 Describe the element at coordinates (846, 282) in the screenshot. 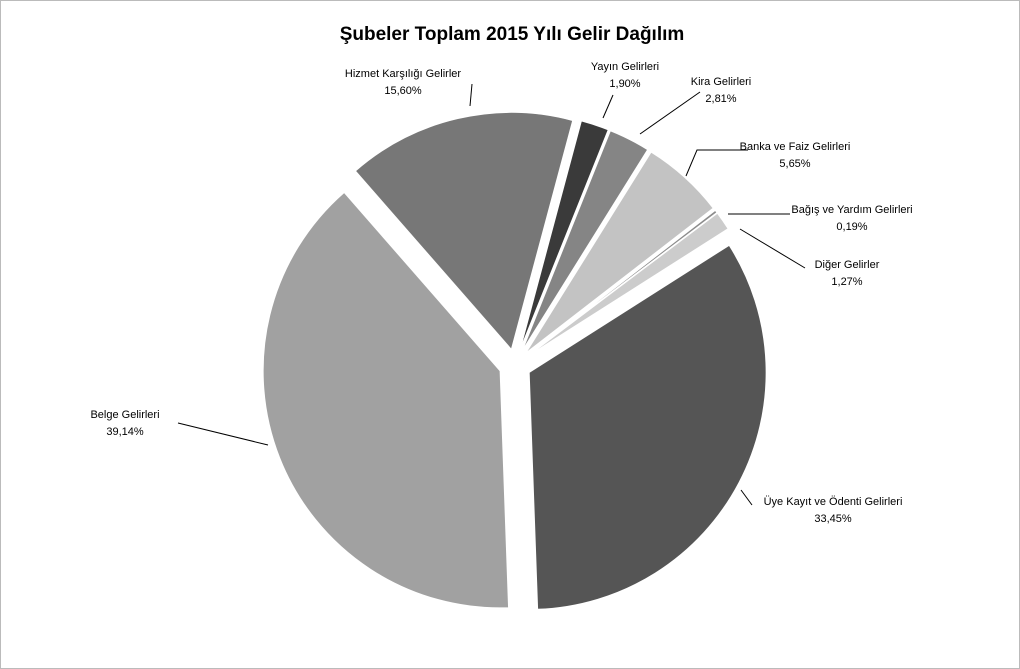

I see `slice-value-label: 1,27%` at that location.